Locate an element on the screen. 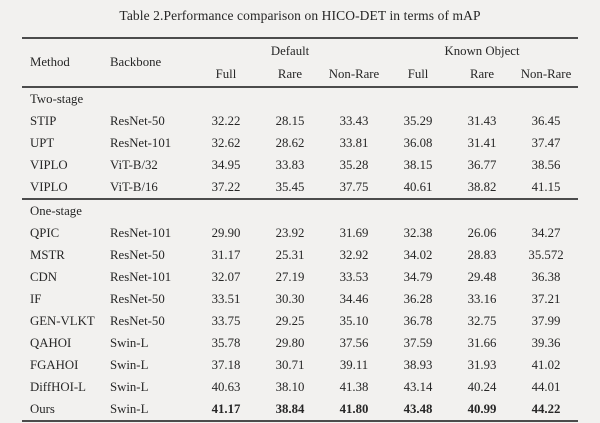 The width and height of the screenshot is (600, 423). method-cell: CDN is located at coordinates (44, 276).